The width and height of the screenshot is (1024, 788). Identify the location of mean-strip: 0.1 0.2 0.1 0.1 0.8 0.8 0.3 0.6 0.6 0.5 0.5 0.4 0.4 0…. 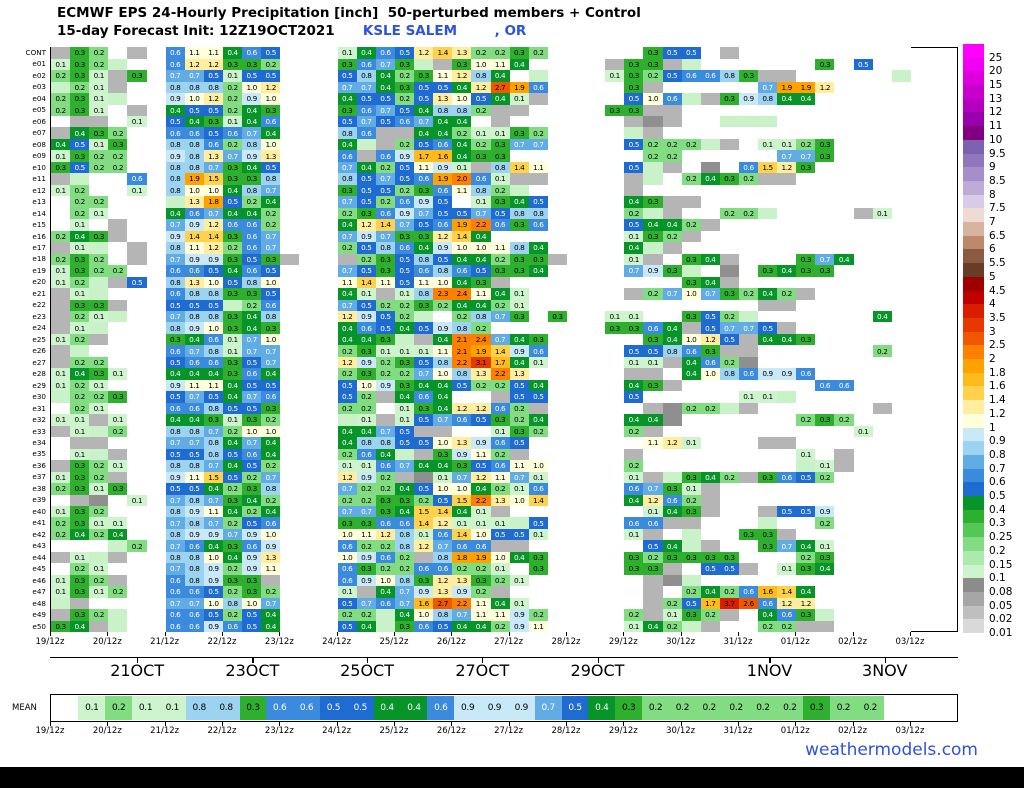
(480, 708).